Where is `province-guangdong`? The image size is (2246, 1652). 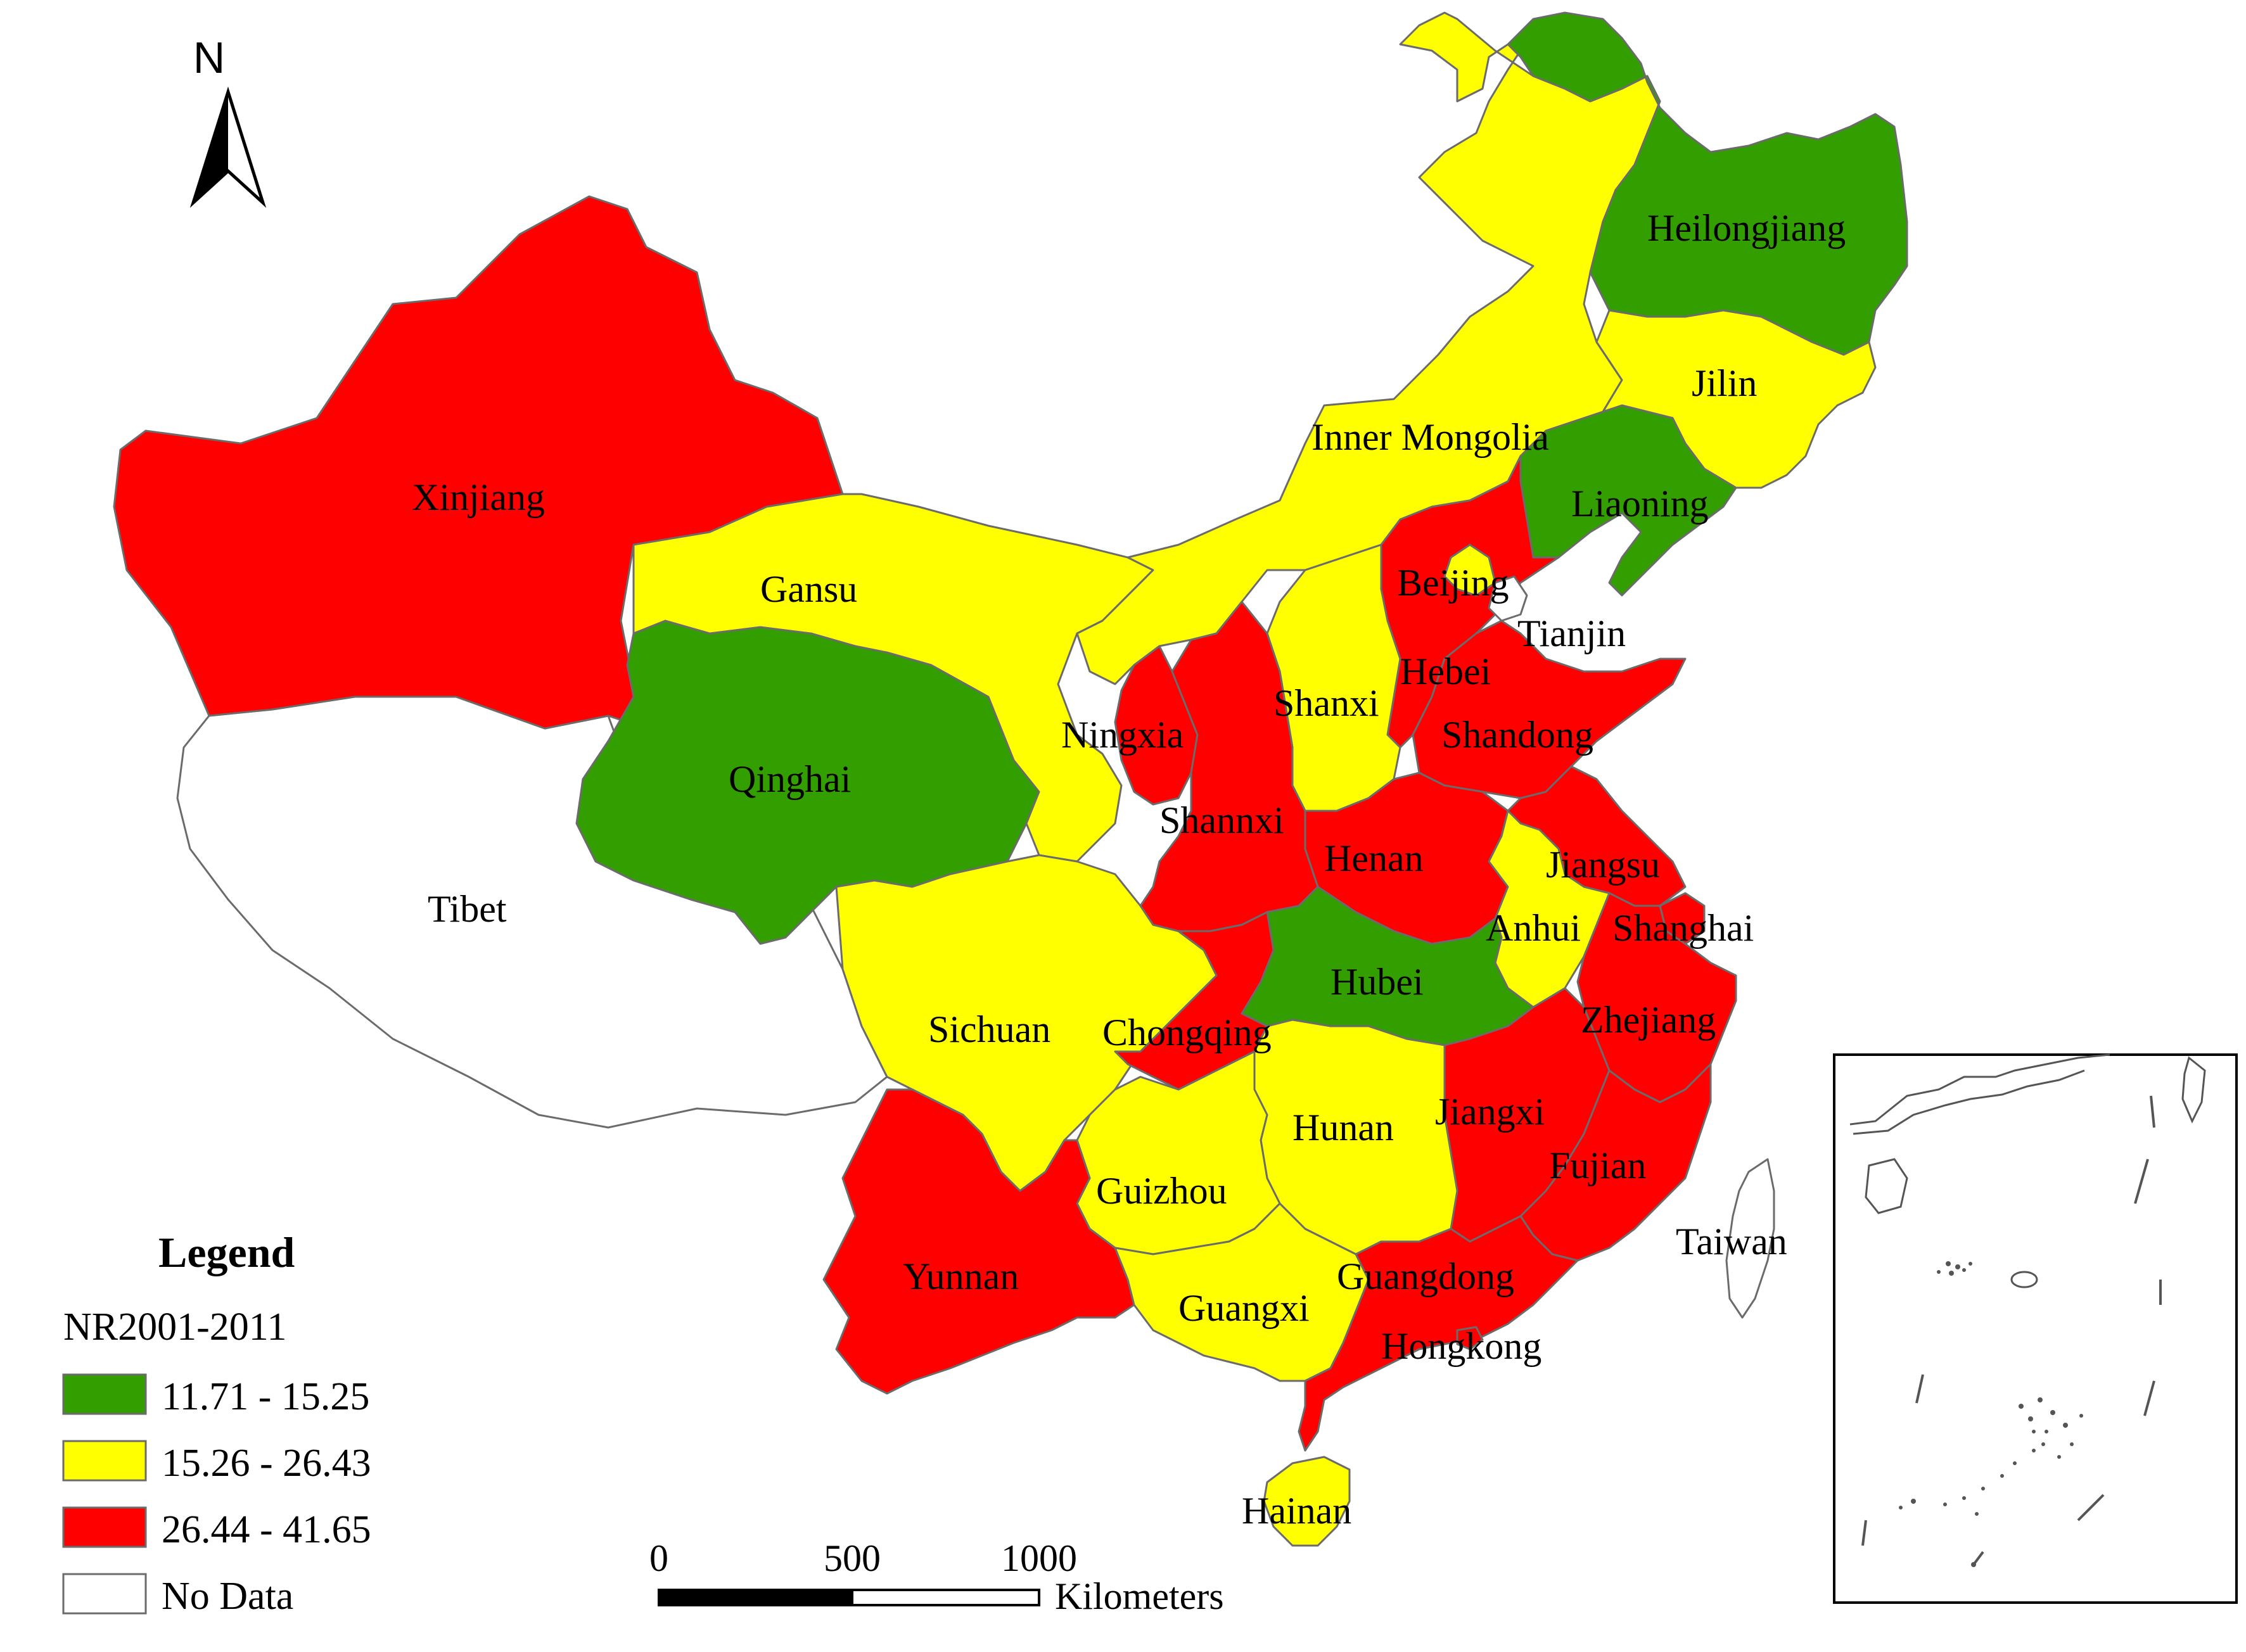
province-guangdong is located at coordinates (1438, 1333).